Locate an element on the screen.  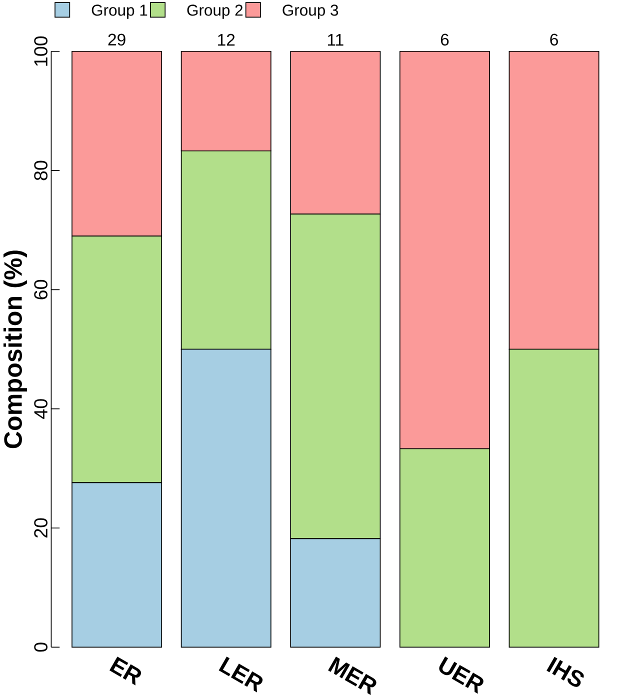
annotation: 29 is located at coordinates (117, 40).